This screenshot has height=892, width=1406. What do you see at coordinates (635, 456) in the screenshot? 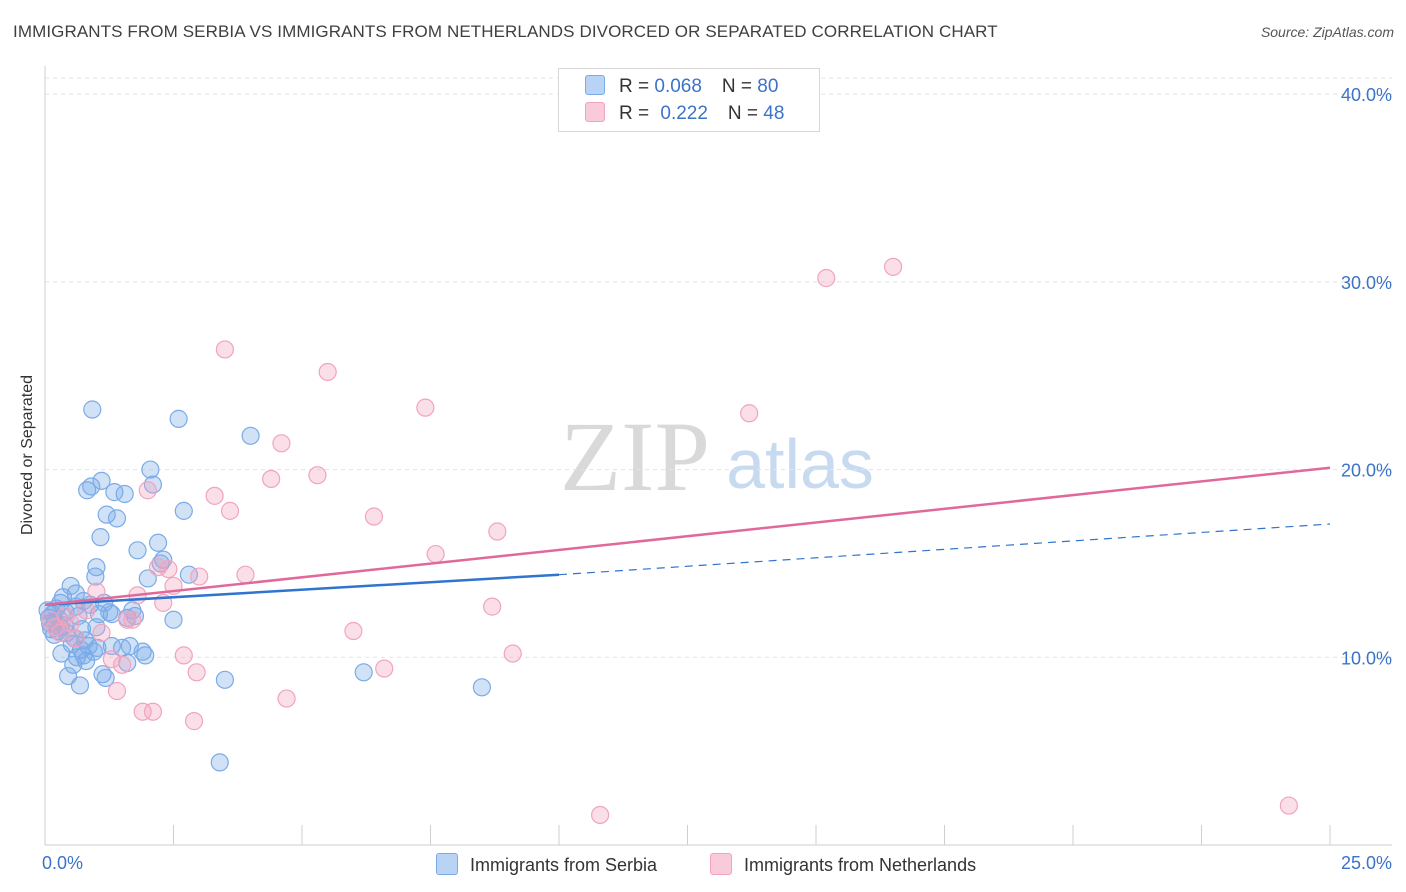
I see `watermark-zip: ZIP` at bounding box center [635, 456].